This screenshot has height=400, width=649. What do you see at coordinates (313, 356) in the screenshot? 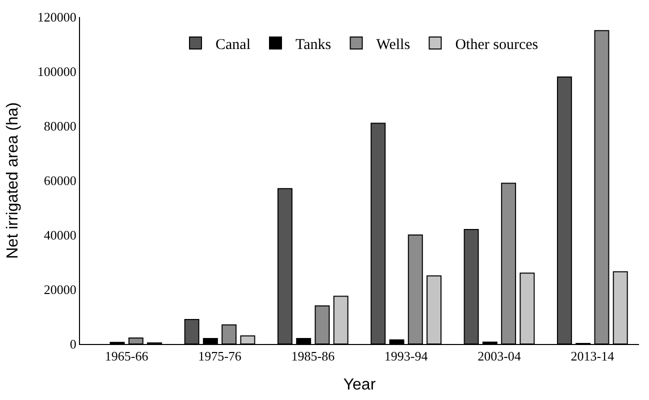
I see `x-tick-label: 1985-86` at bounding box center [313, 356].